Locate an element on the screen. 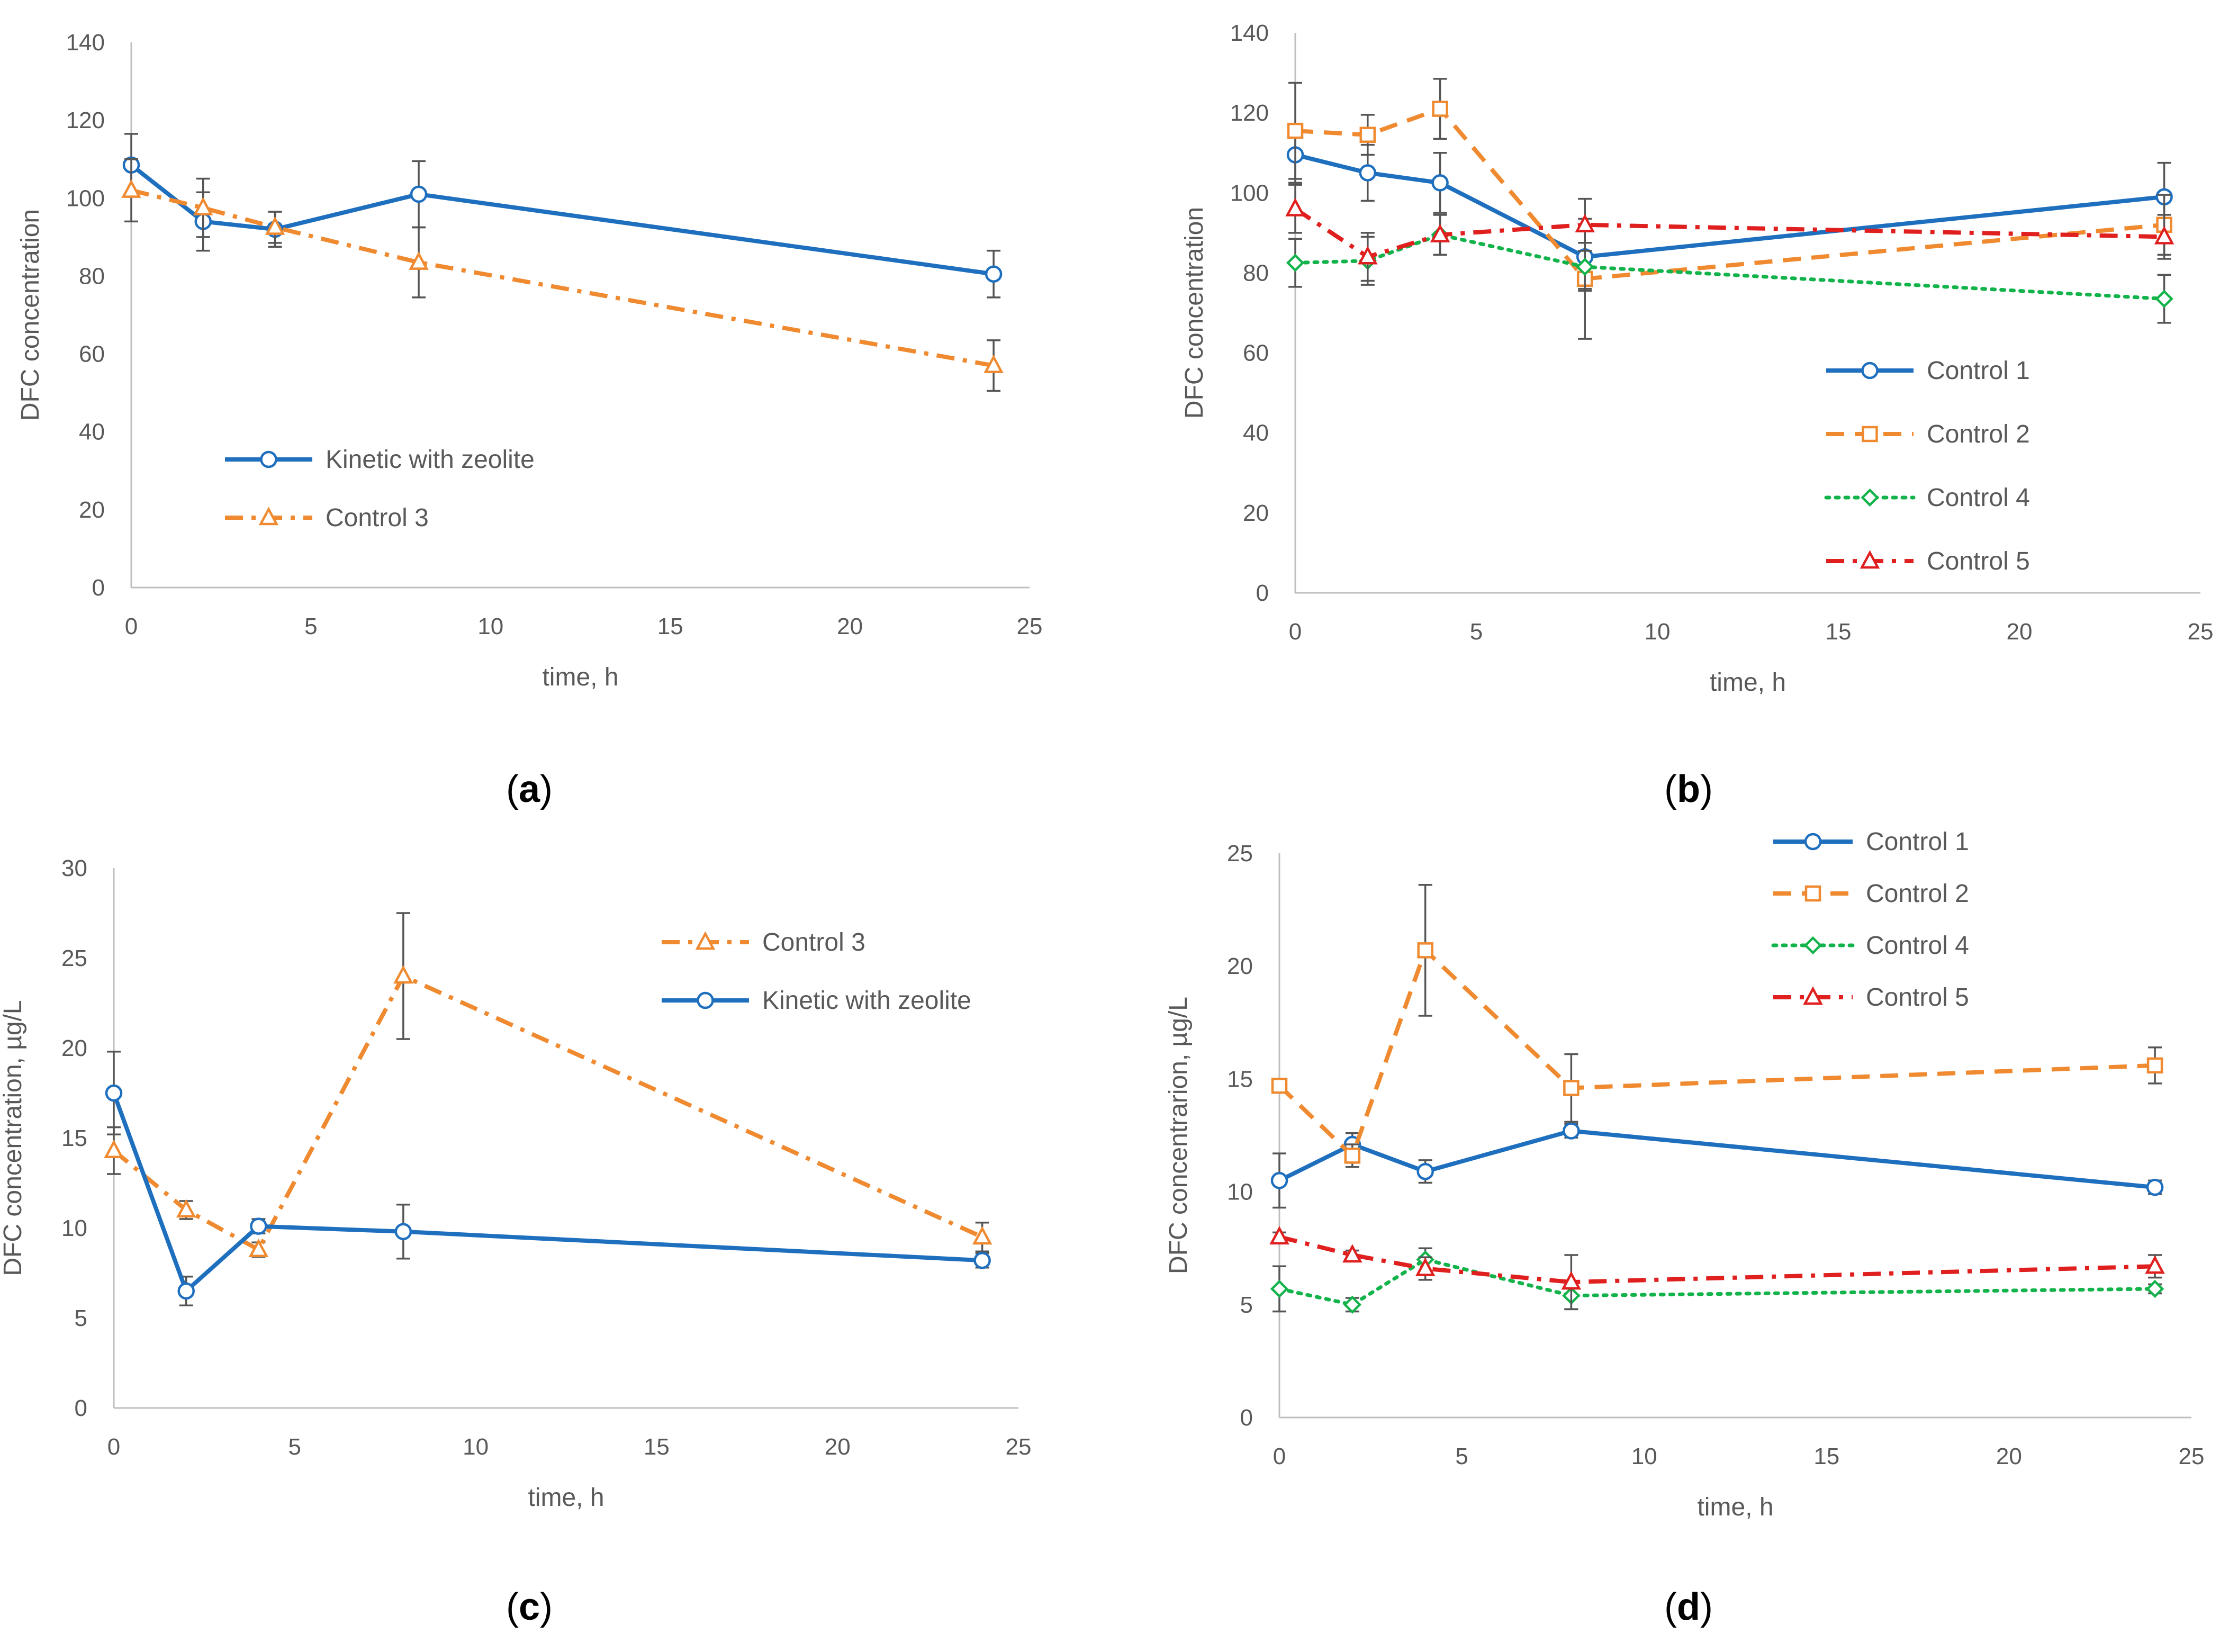 The height and width of the screenshot is (1652, 2229). legend: Kinetic with zeolite Control 3 is located at coordinates (380, 489).